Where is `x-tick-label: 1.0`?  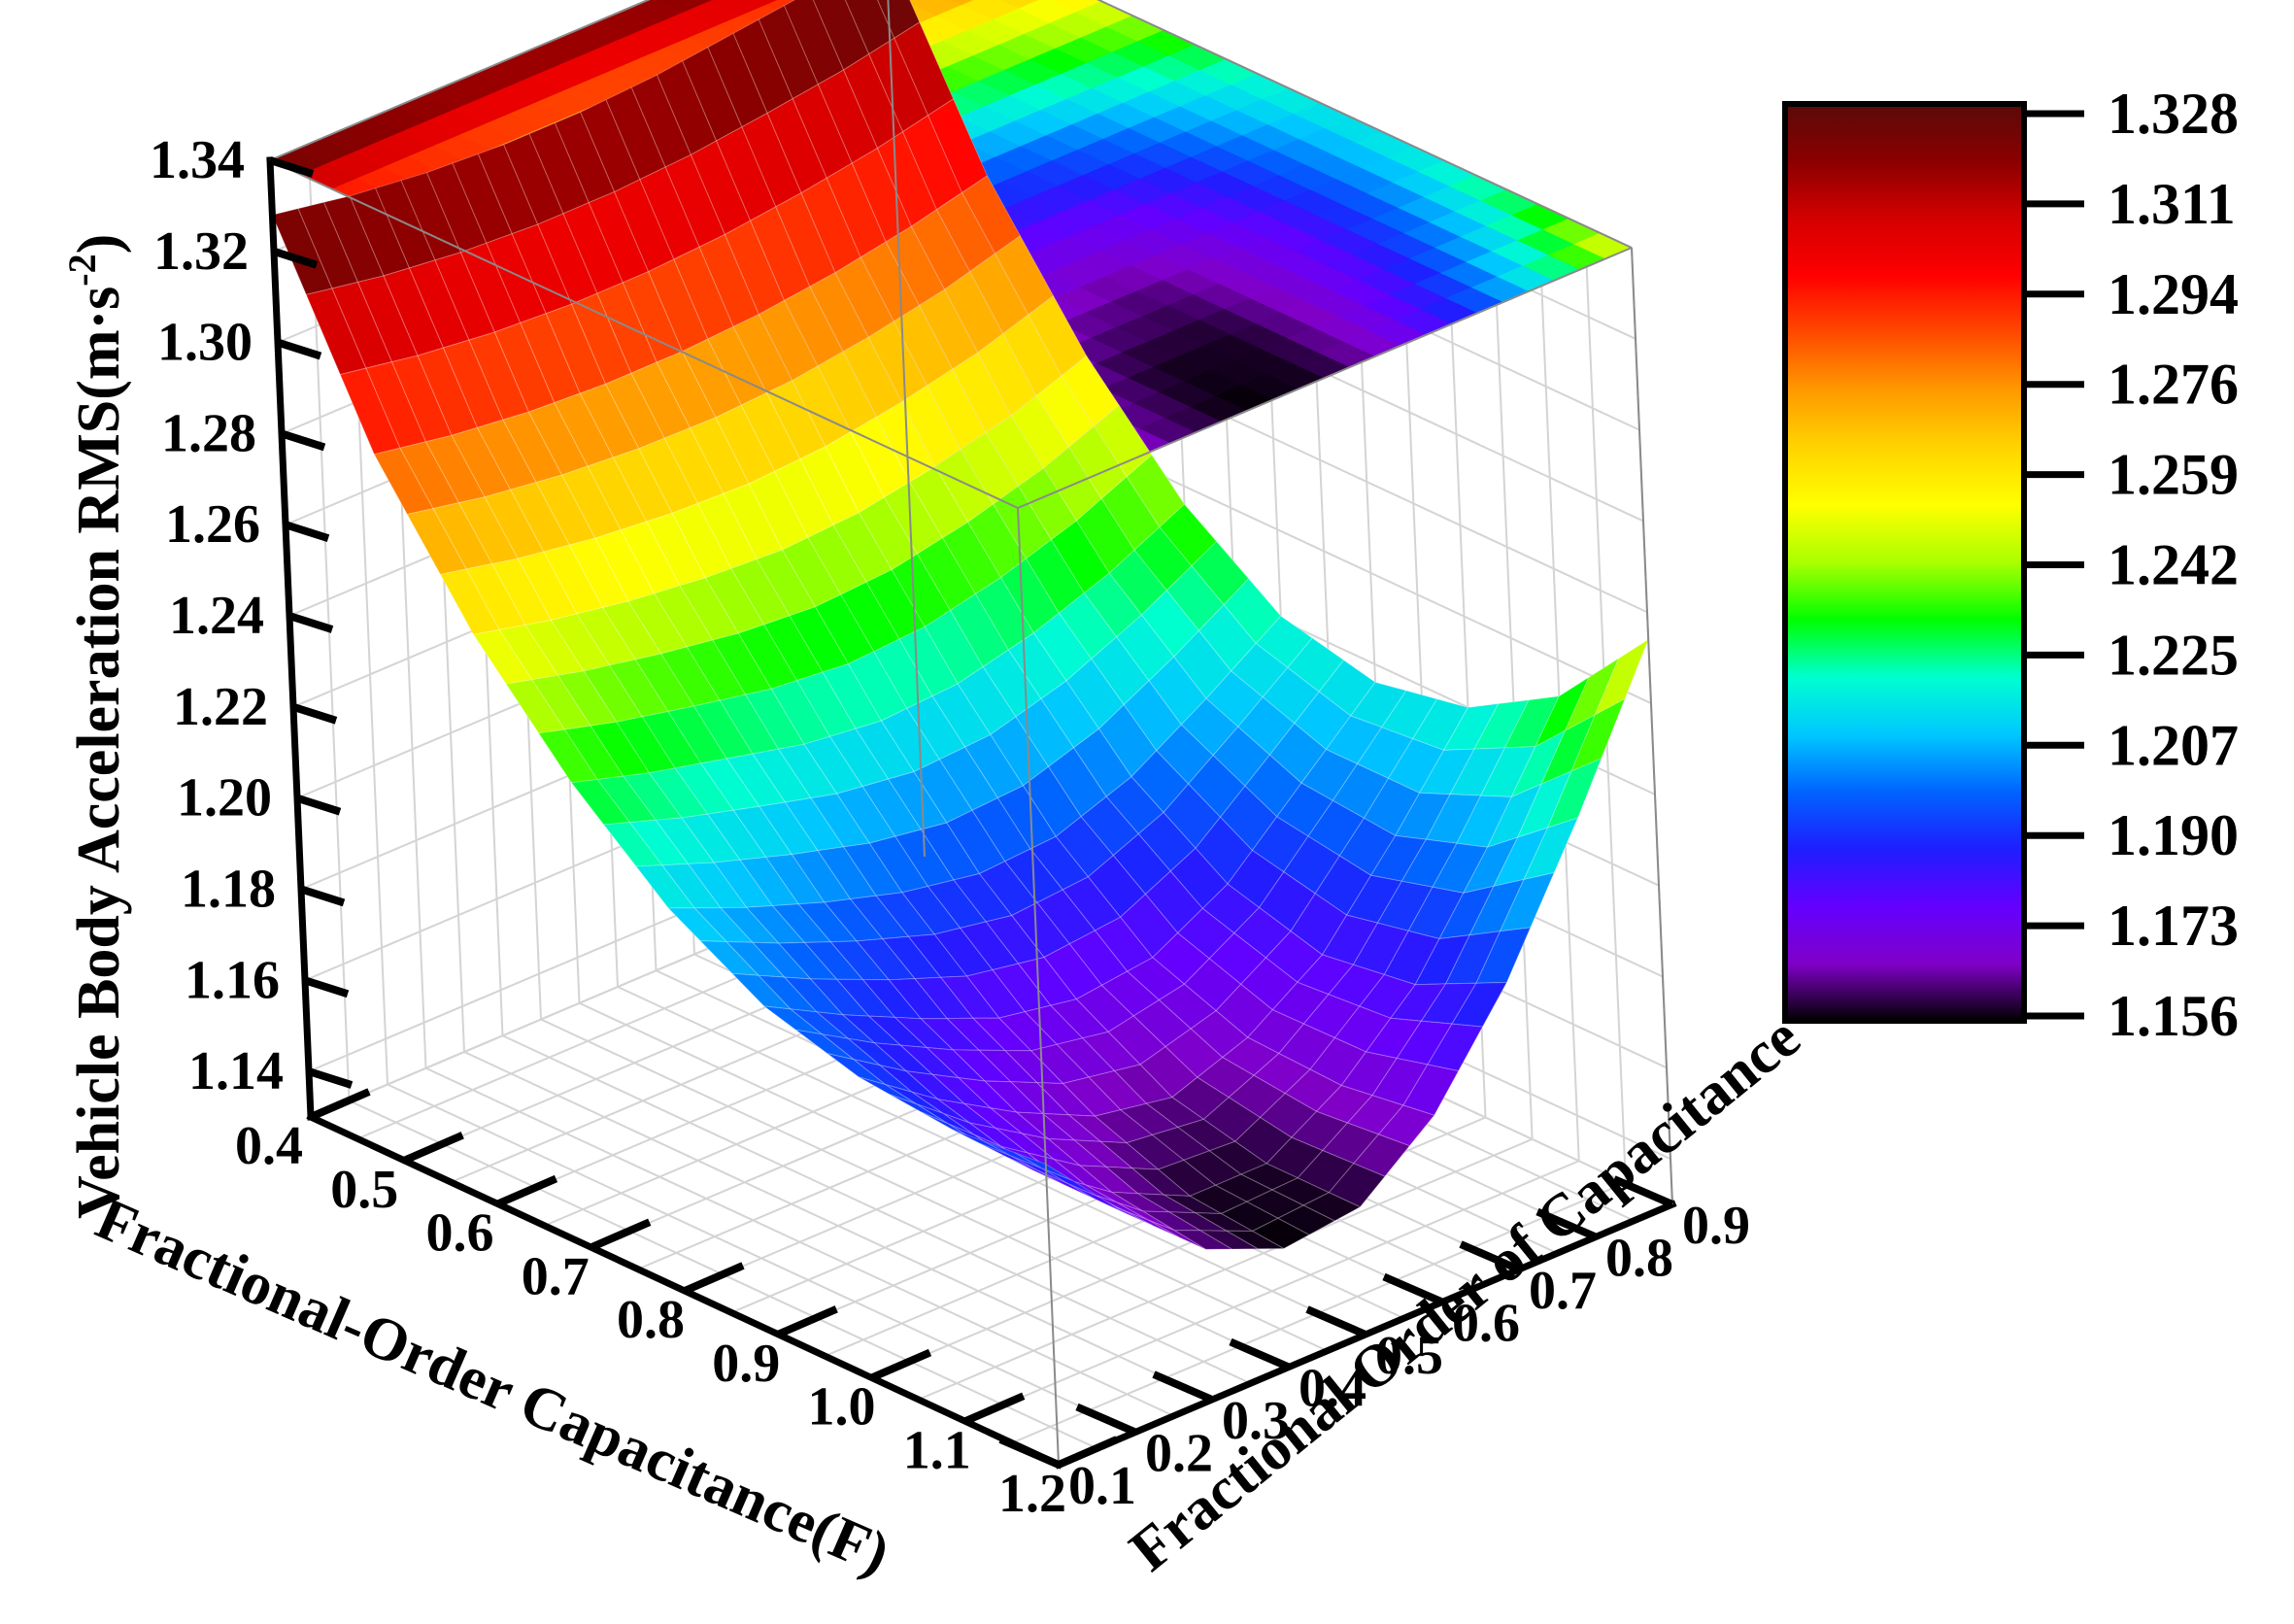
x-tick-label: 1.0 is located at coordinates (842, 1407).